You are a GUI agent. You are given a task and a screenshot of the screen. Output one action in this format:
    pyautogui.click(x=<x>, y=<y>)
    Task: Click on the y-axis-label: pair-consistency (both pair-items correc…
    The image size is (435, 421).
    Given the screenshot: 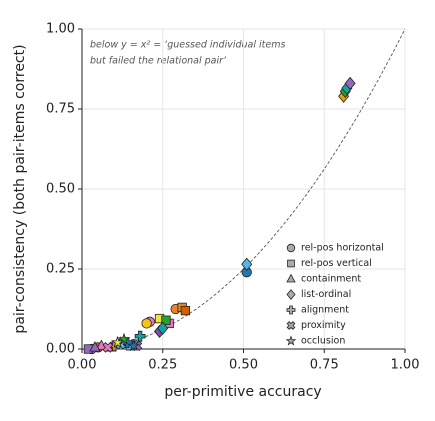 What is the action you would take?
    pyautogui.click(x=20, y=188)
    